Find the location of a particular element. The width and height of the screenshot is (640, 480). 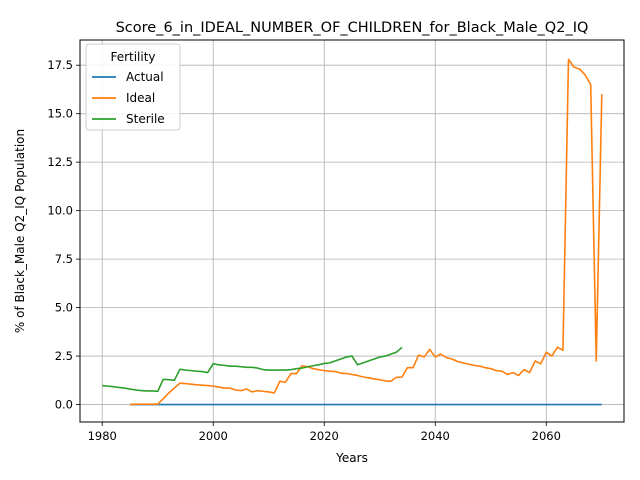

y-tick-label: 0.0 is located at coordinates (64, 405).